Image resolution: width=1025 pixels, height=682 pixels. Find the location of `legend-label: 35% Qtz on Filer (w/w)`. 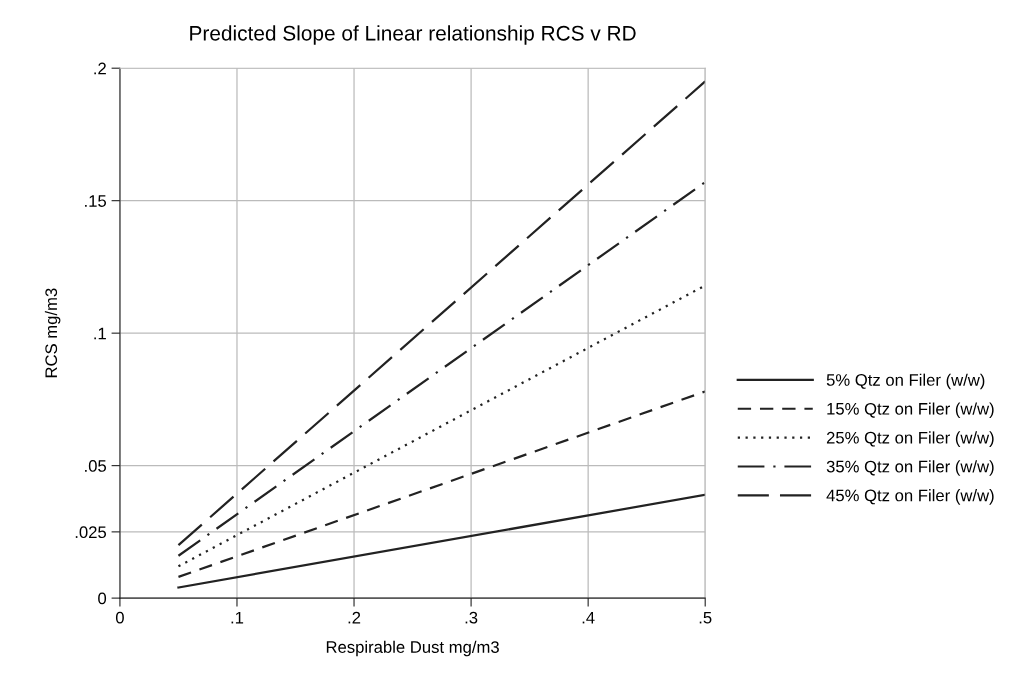

legend-label: 35% Qtz on Filer (w/w) is located at coordinates (910, 468).